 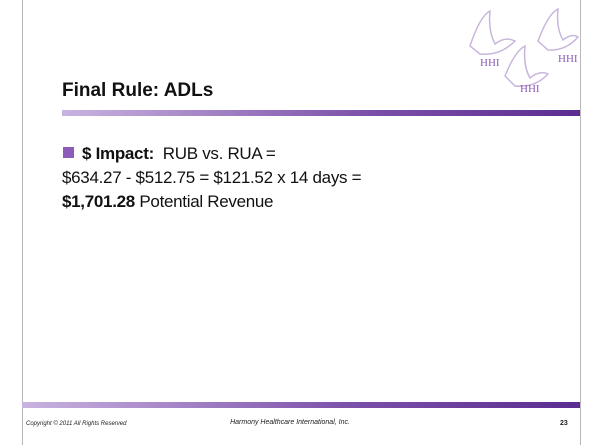 What do you see at coordinates (321, 113) in the screenshot?
I see `title-bar` at bounding box center [321, 113].